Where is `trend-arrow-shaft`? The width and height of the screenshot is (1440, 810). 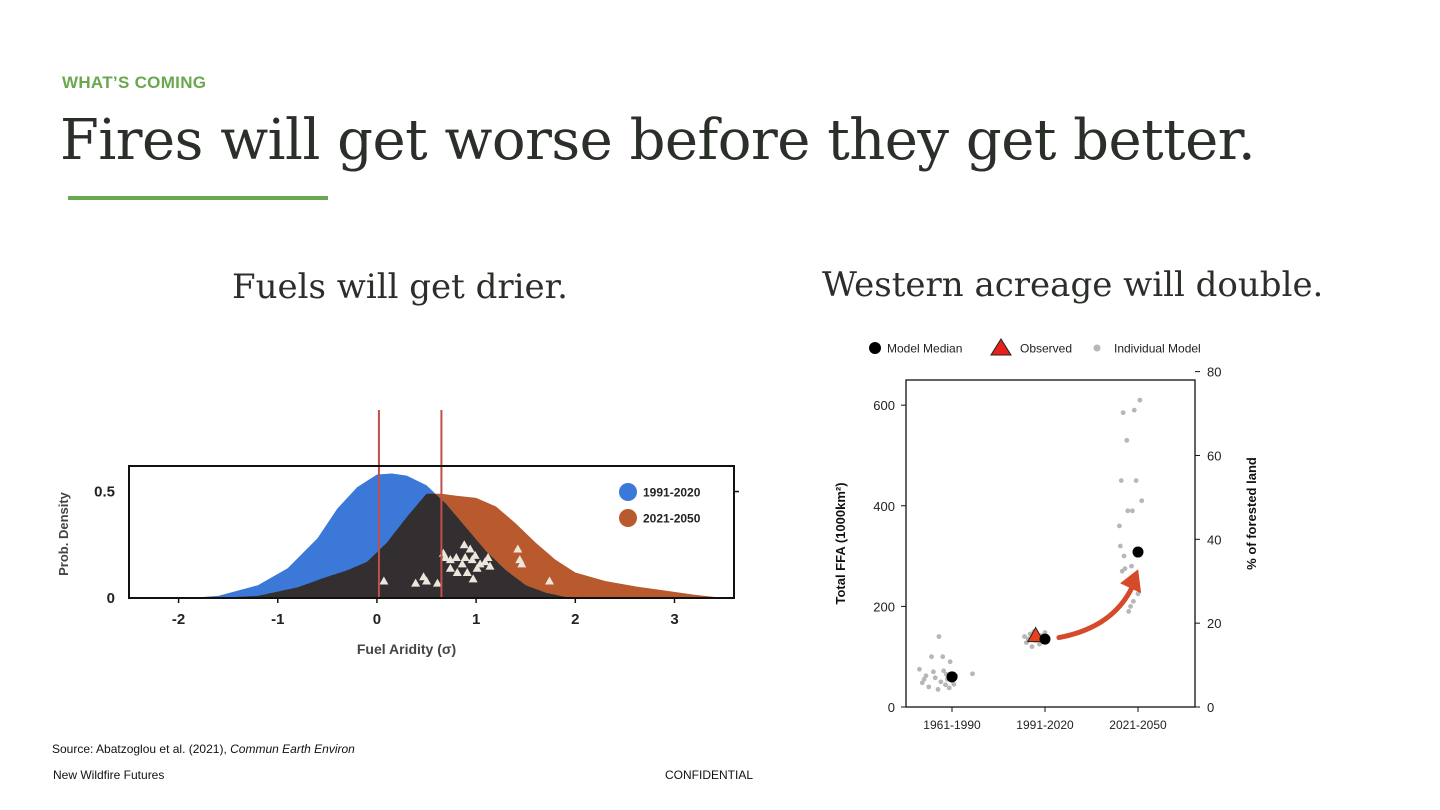 trend-arrow-shaft is located at coordinates (1095, 612).